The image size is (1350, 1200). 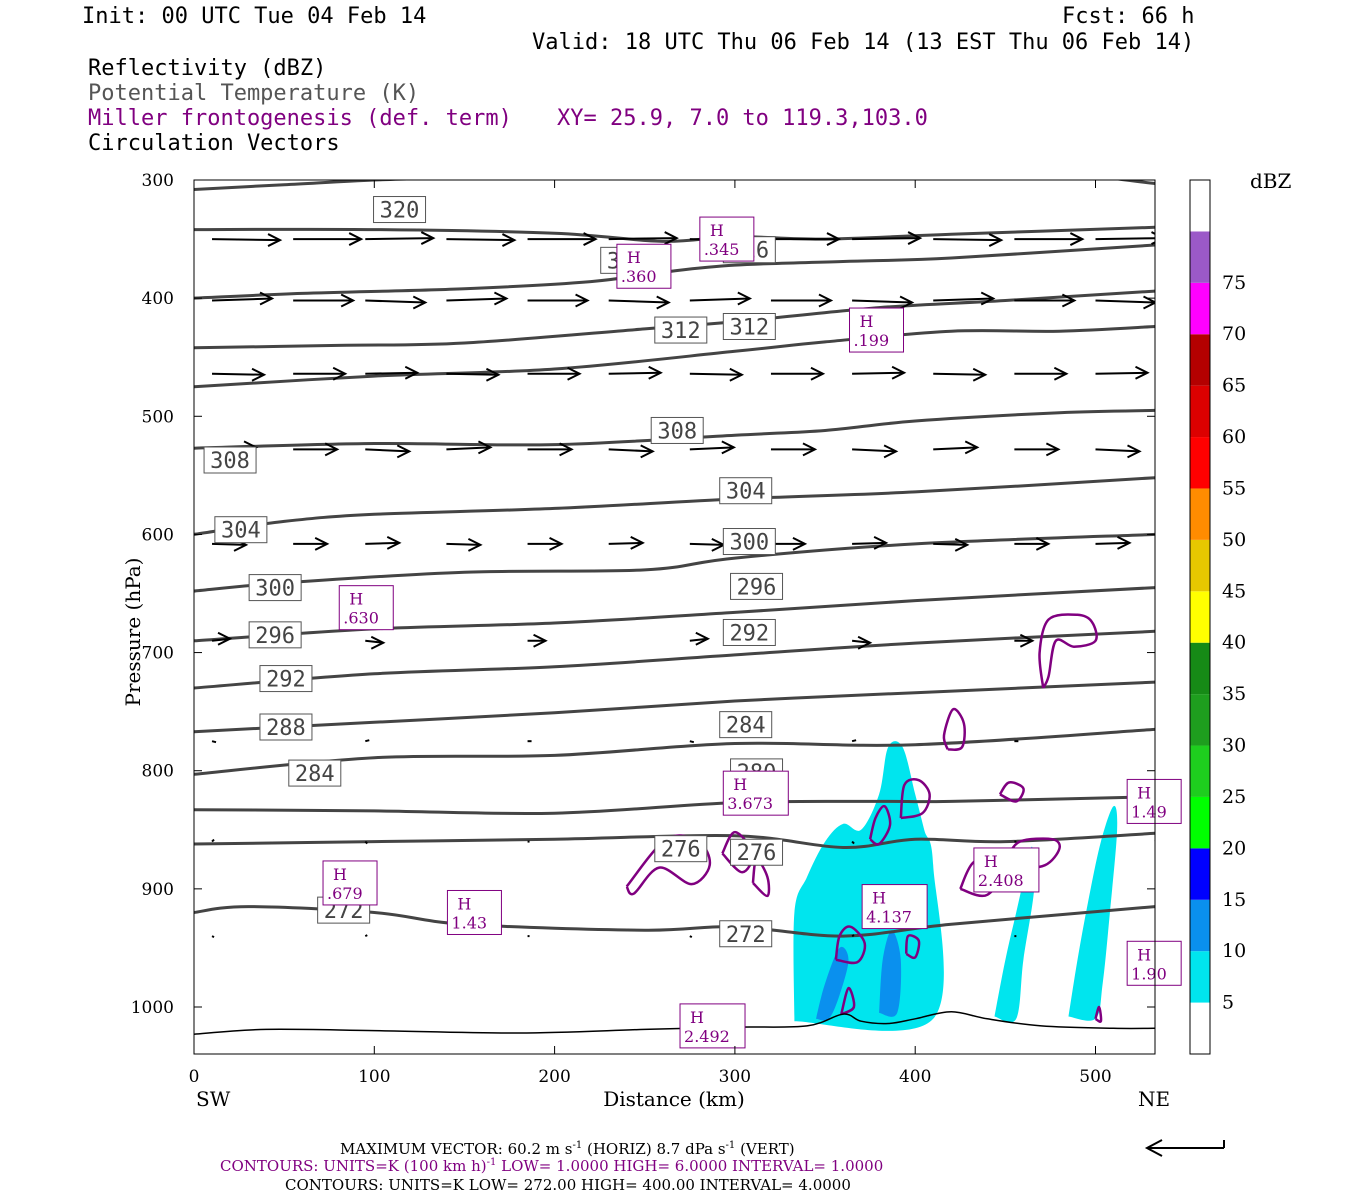 I want to click on svg-text: 284, so click(x=746, y=726).